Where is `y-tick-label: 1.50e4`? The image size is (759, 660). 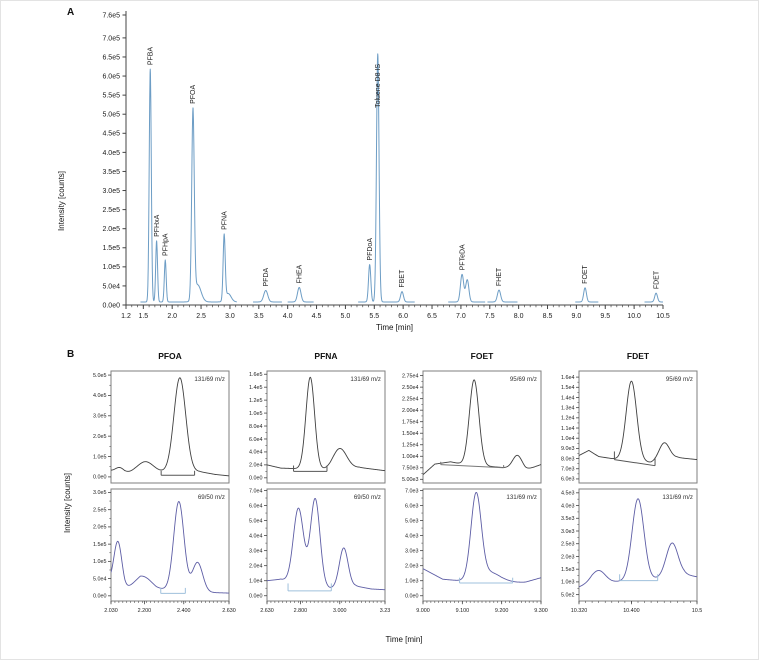
y-tick-label: 1.50e4 is located at coordinates (410, 434).